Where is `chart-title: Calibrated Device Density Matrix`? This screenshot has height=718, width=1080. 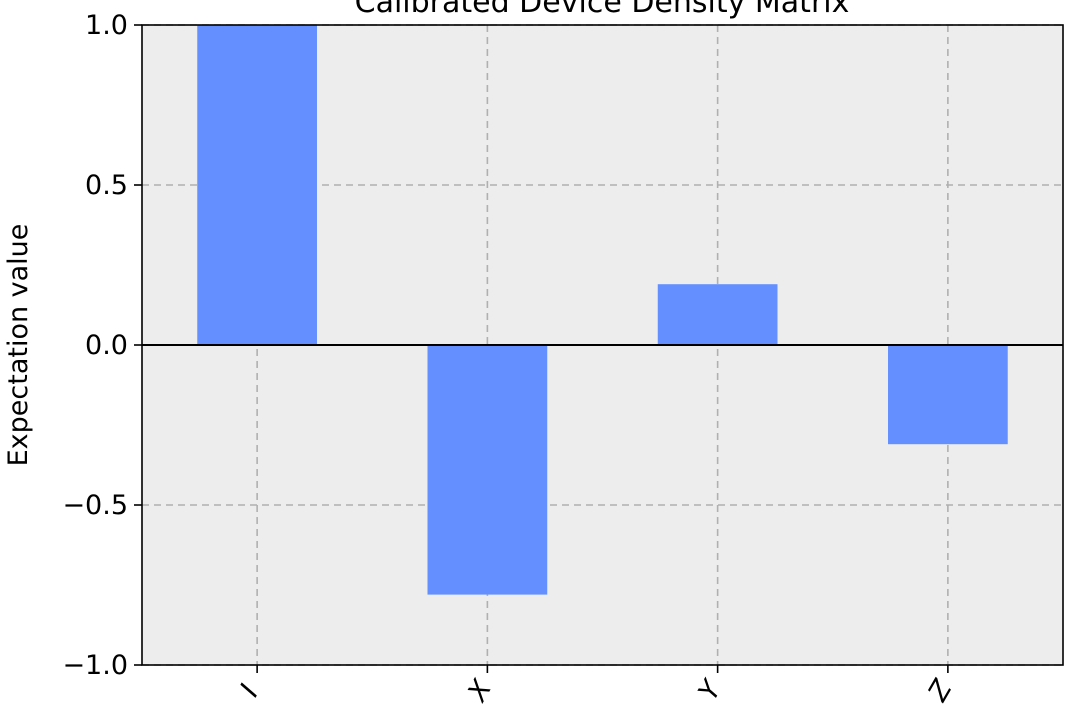
chart-title: Calibrated Device Density Matrix is located at coordinates (602, 10).